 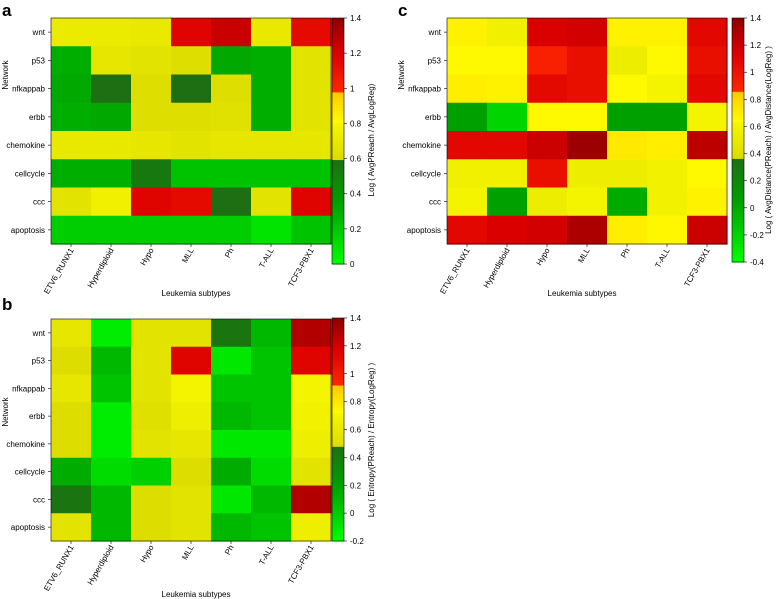 I want to click on column-label: Ph, so click(x=229, y=550).